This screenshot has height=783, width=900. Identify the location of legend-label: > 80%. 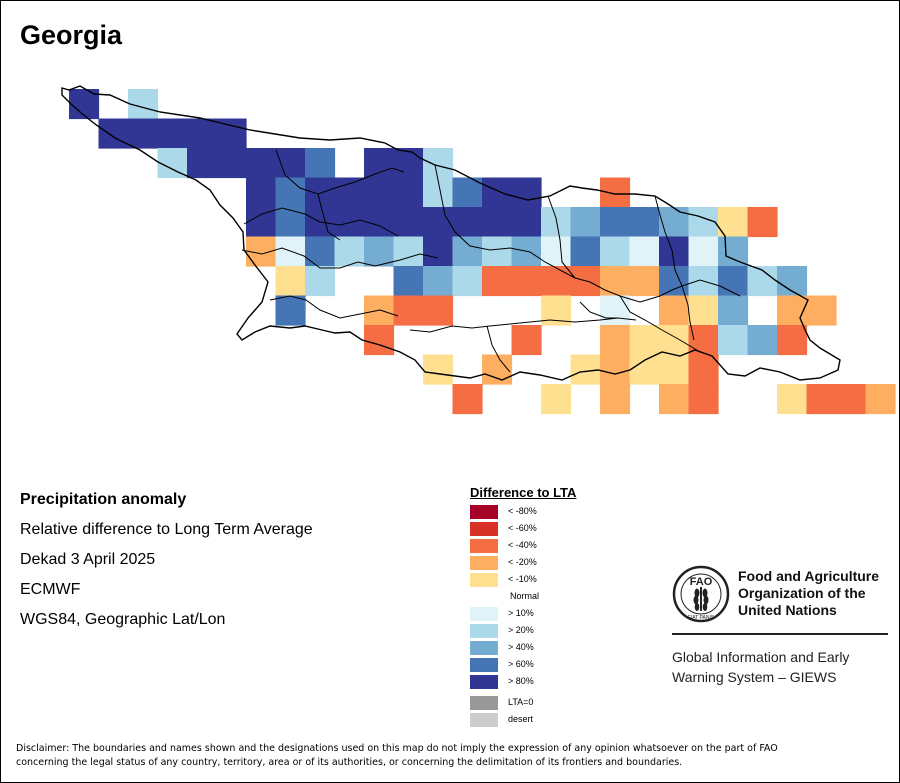
(521, 681).